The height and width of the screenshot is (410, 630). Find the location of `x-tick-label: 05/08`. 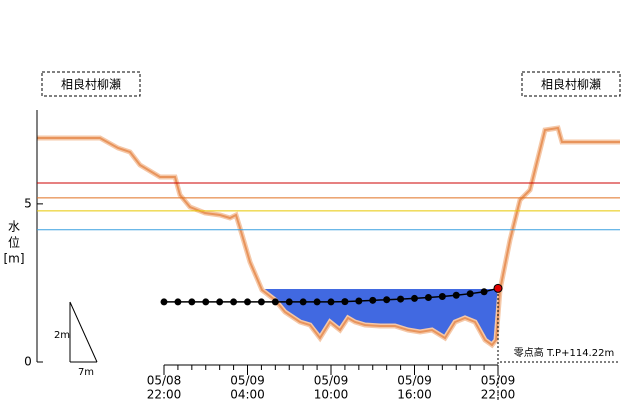

x-tick-label: 05/08 is located at coordinates (164, 381).